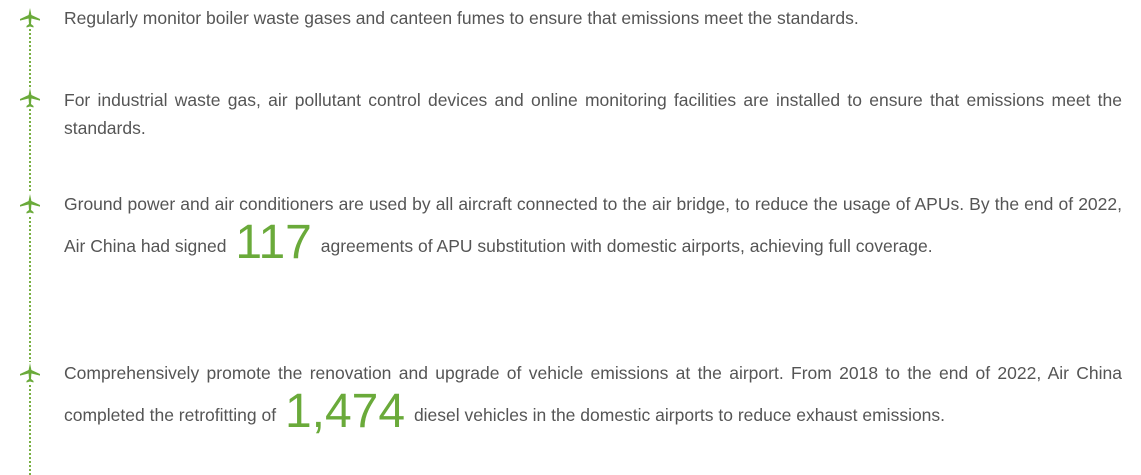 The height and width of the screenshot is (475, 1141). Describe the element at coordinates (273, 242) in the screenshot. I see `highlight-number: 117` at that location.